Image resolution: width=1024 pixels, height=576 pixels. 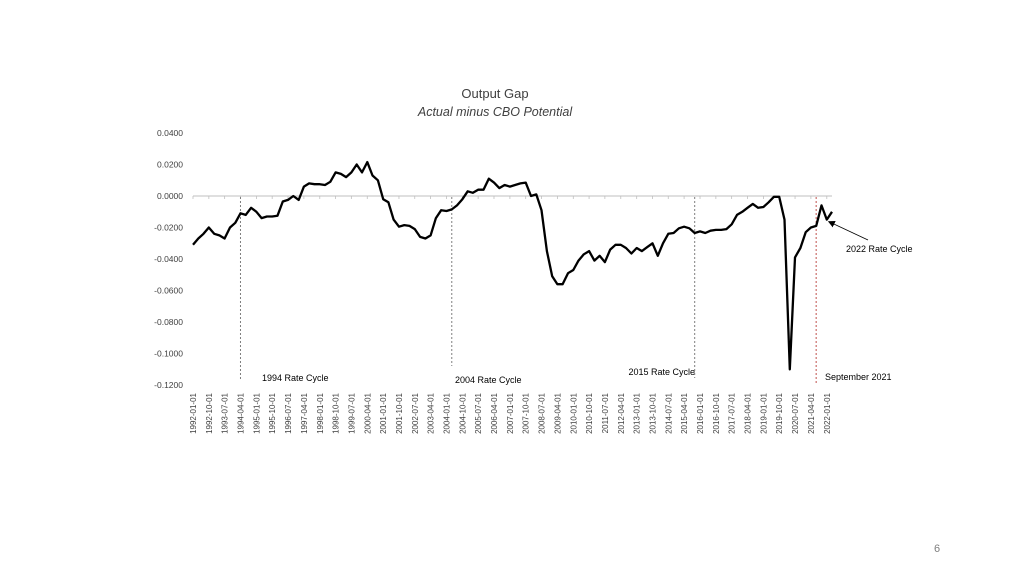 I want to click on annotation-label: 2022 Rate Cycle, so click(x=879, y=249).